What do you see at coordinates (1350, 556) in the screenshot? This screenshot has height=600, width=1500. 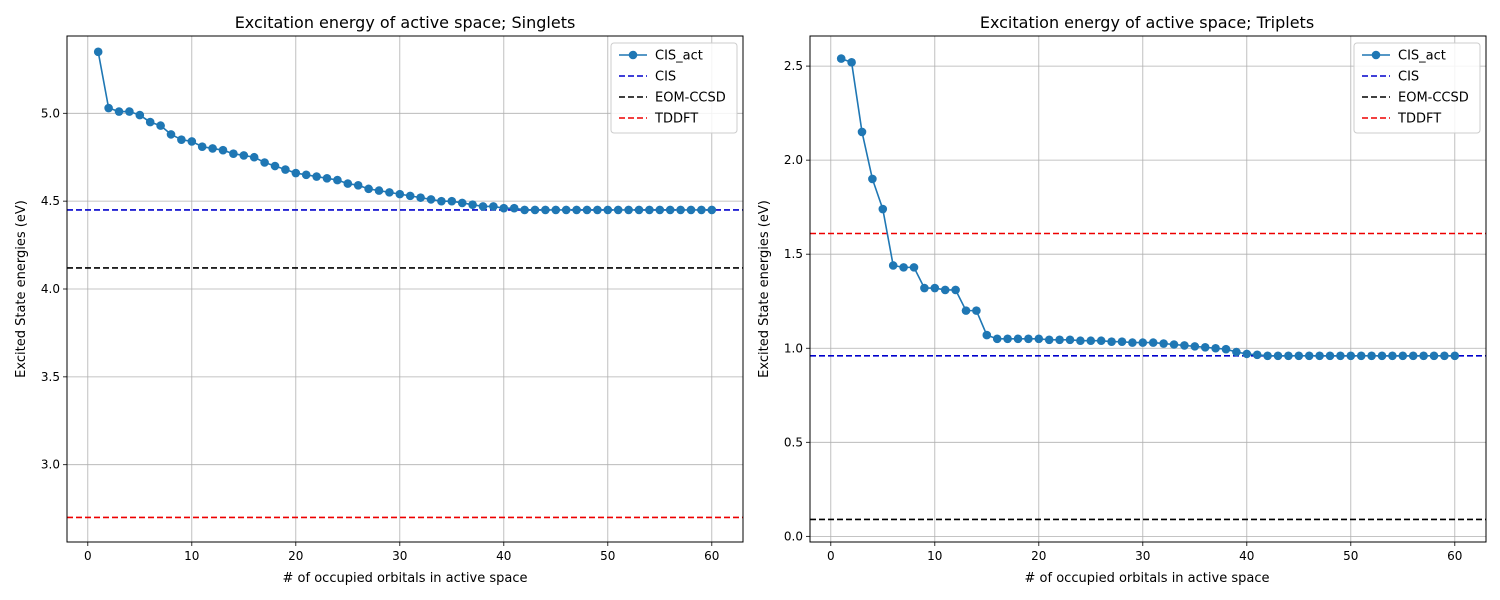 I see `x-tick-label: 50` at bounding box center [1350, 556].